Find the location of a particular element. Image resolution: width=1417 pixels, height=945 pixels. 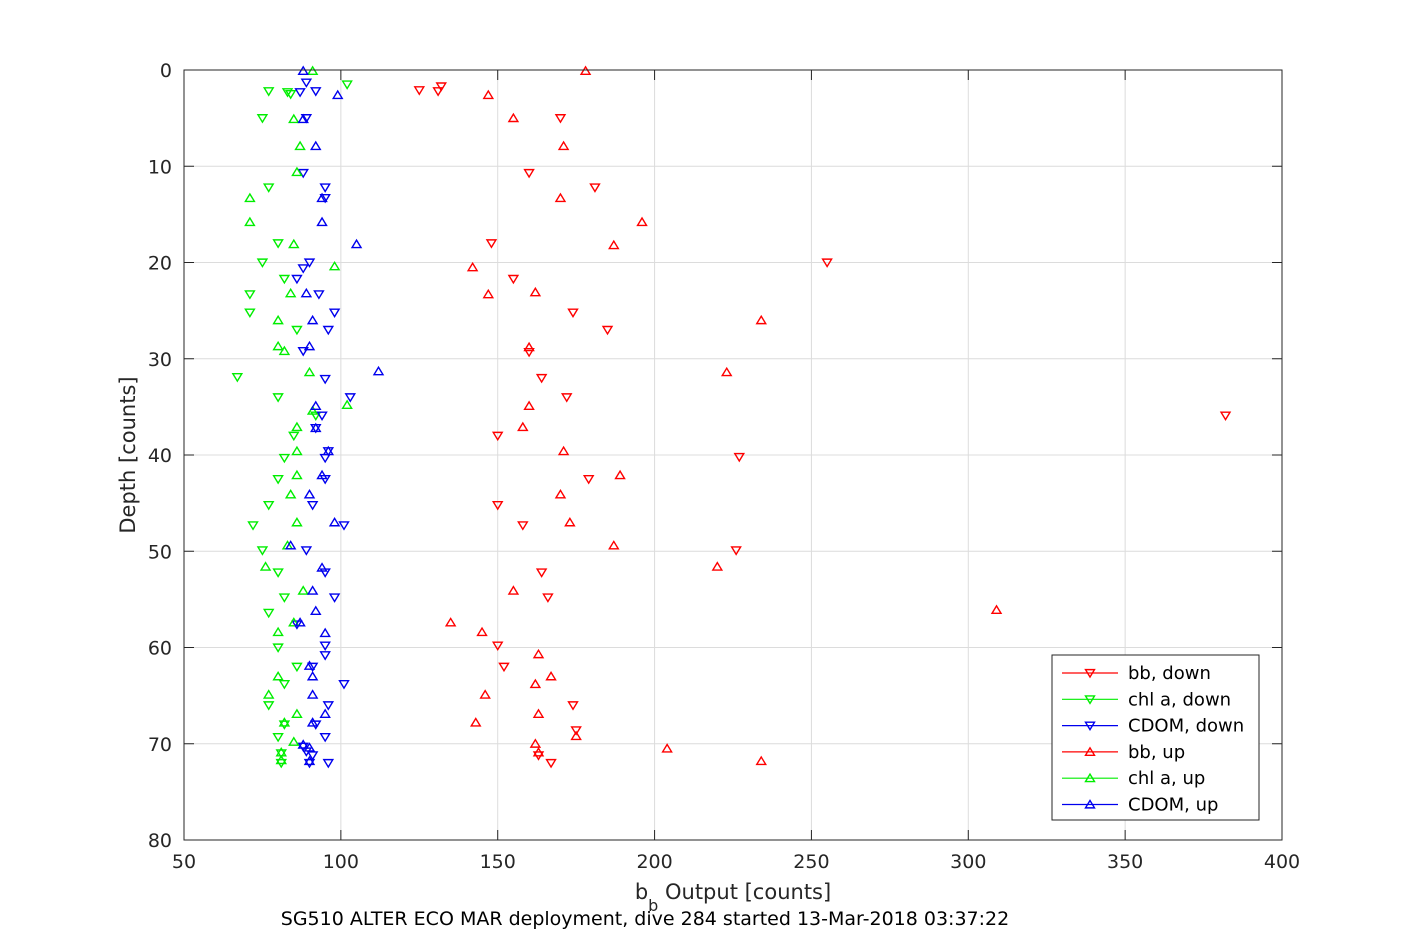

y-tick-label: 50 is located at coordinates (160, 552).